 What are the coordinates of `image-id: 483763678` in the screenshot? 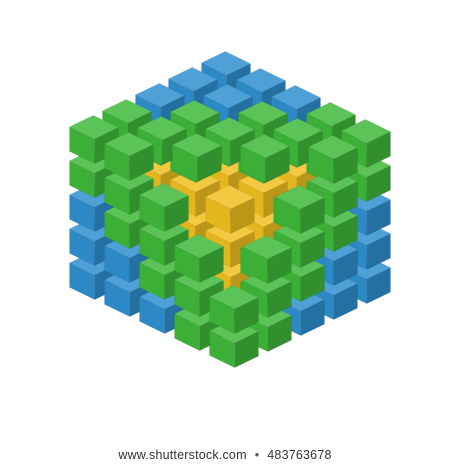 It's located at (299, 455).